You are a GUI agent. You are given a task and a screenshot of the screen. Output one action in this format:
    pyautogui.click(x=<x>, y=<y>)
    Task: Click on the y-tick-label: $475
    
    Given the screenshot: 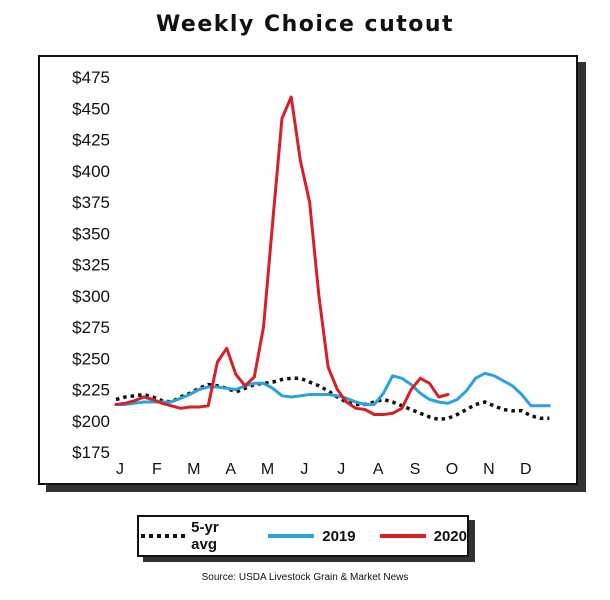 What is the action you would take?
    pyautogui.click(x=91, y=77)
    